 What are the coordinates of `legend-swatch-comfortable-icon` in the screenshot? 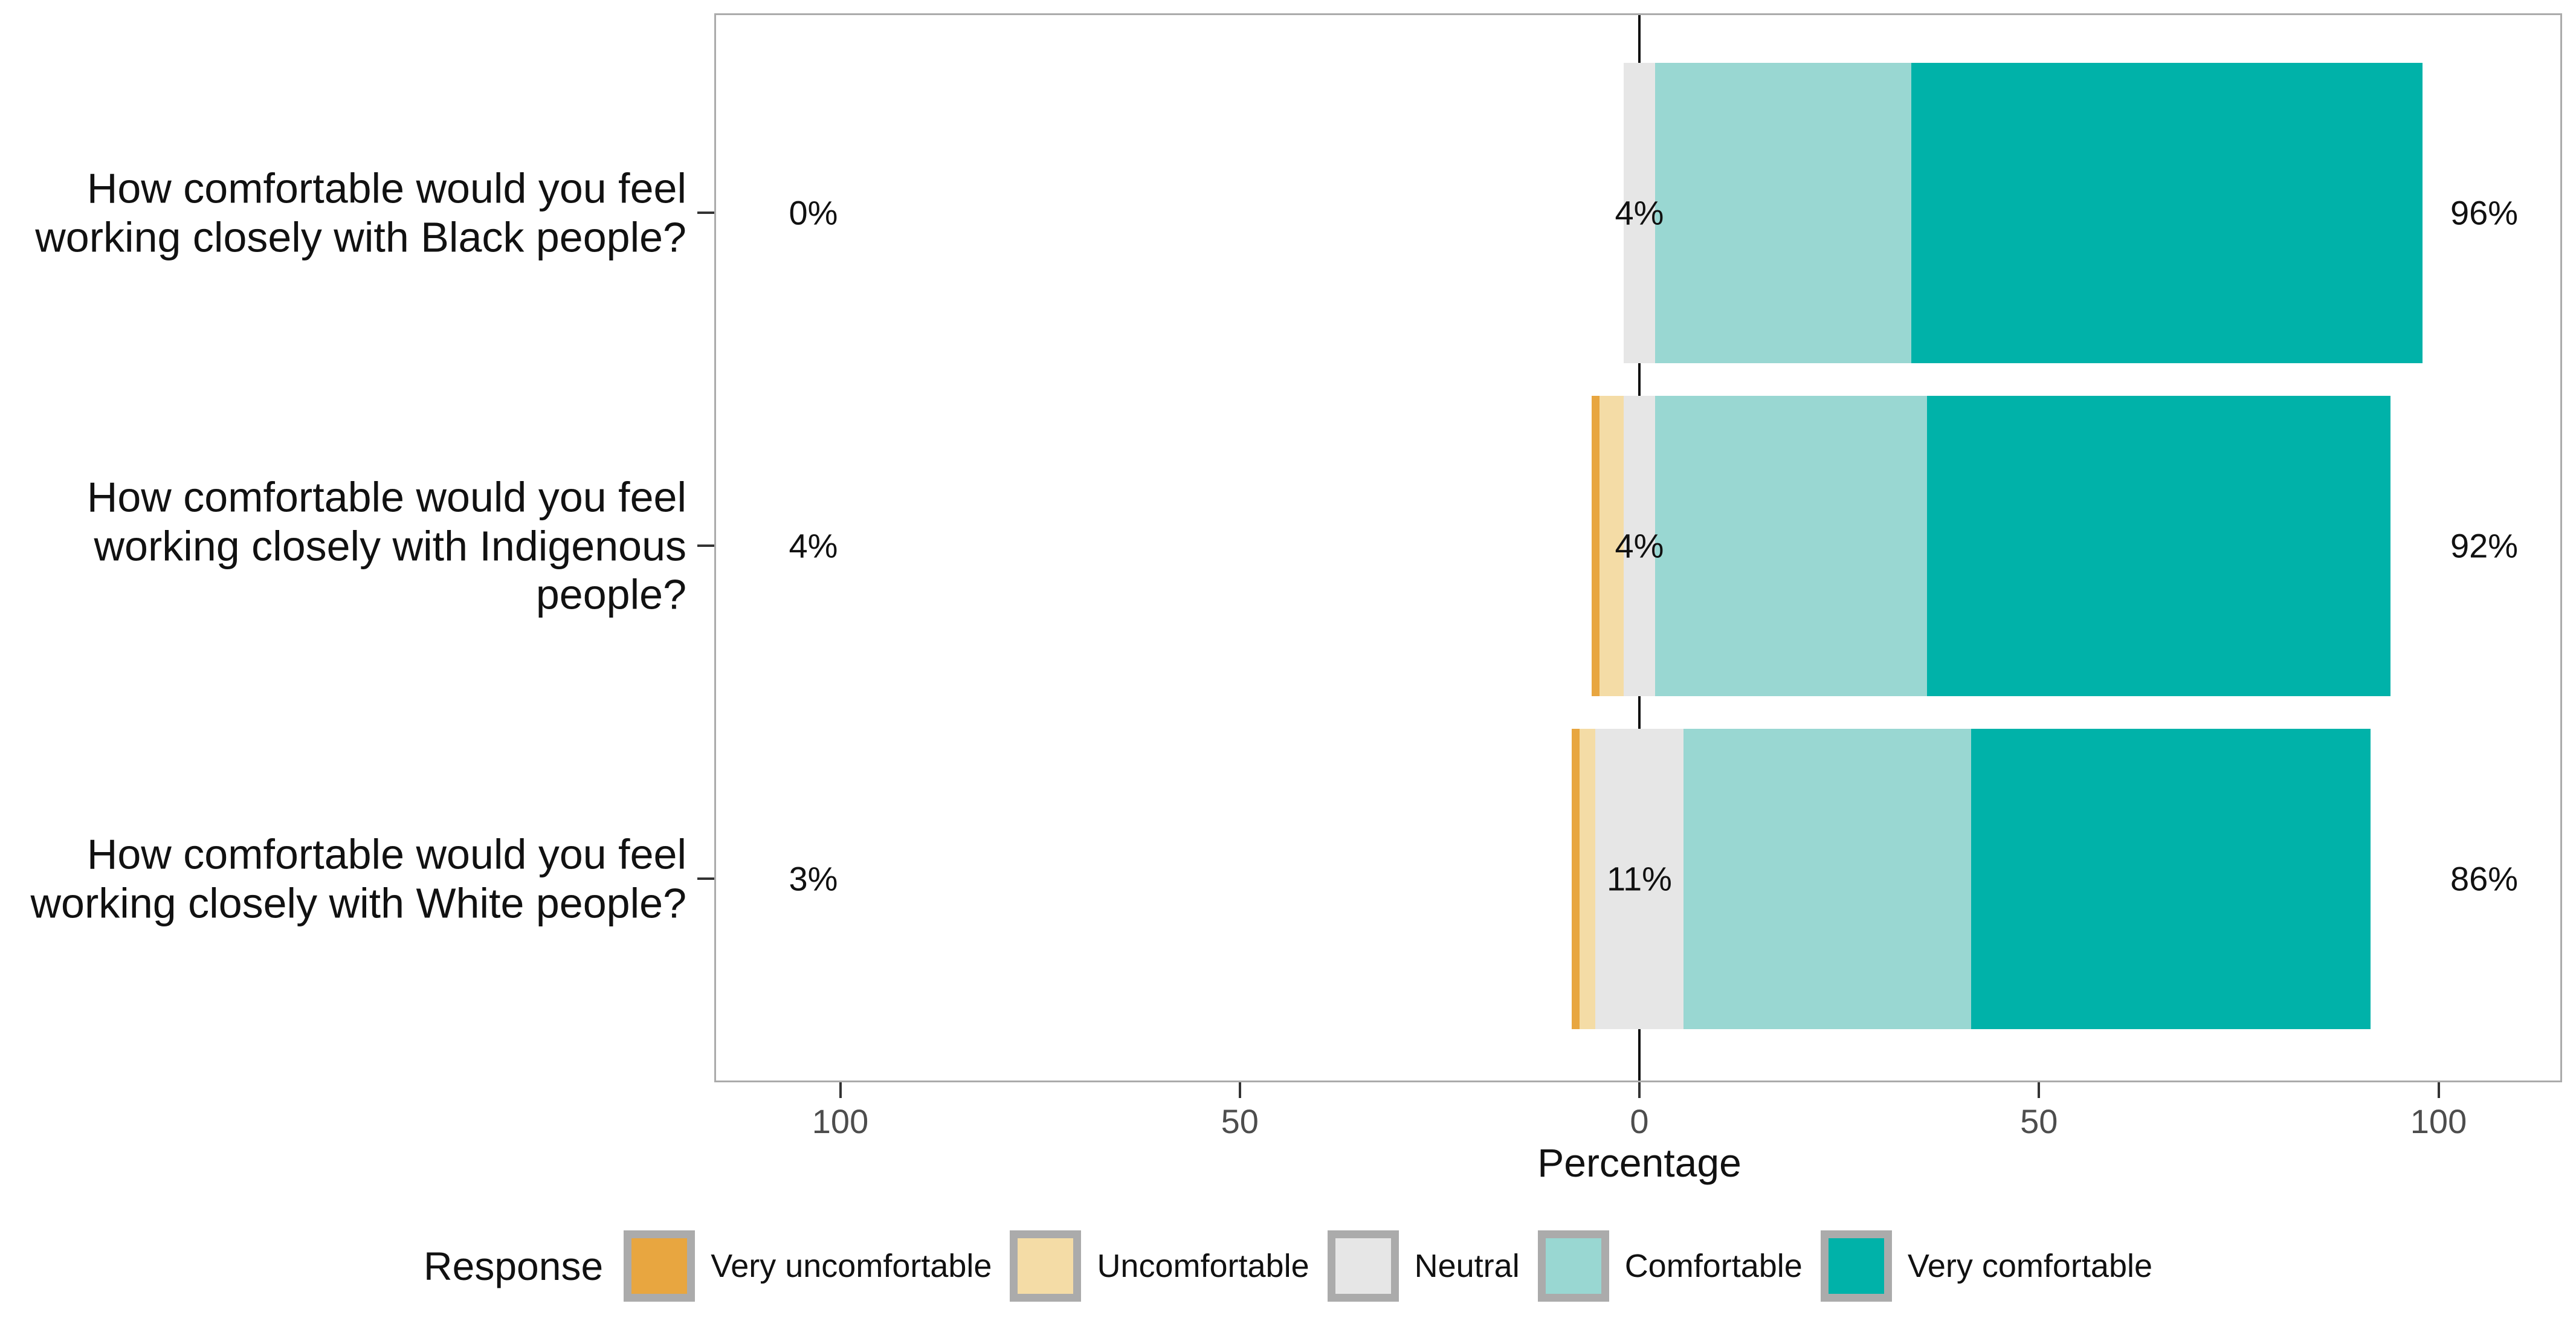 It's located at (1573, 1266).